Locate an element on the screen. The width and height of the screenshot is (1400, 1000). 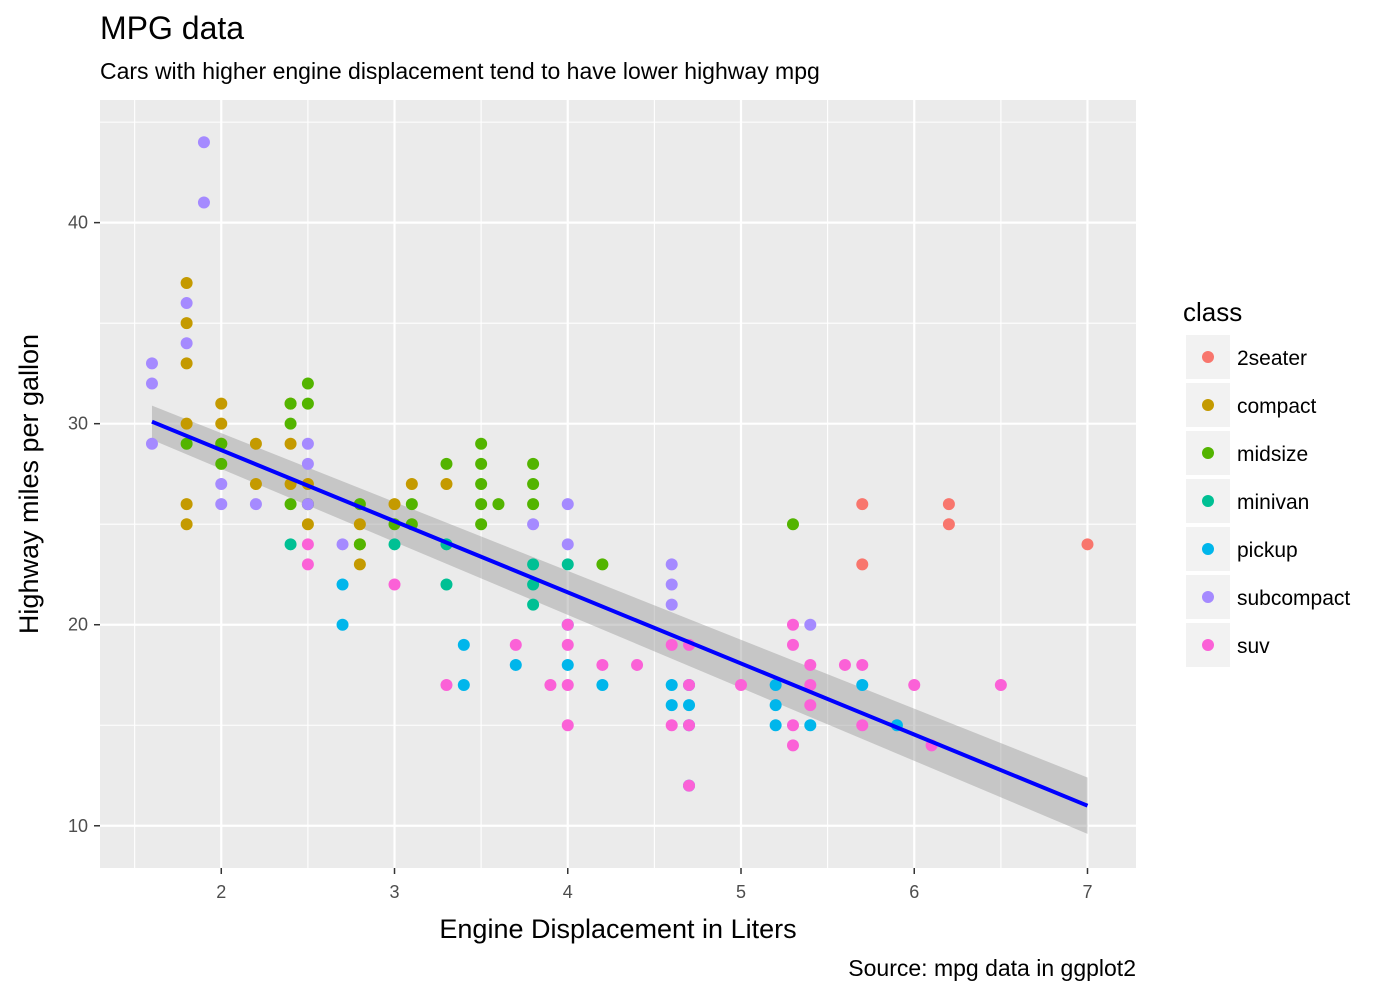
legend-item-compact: compact is located at coordinates (1251, 405).